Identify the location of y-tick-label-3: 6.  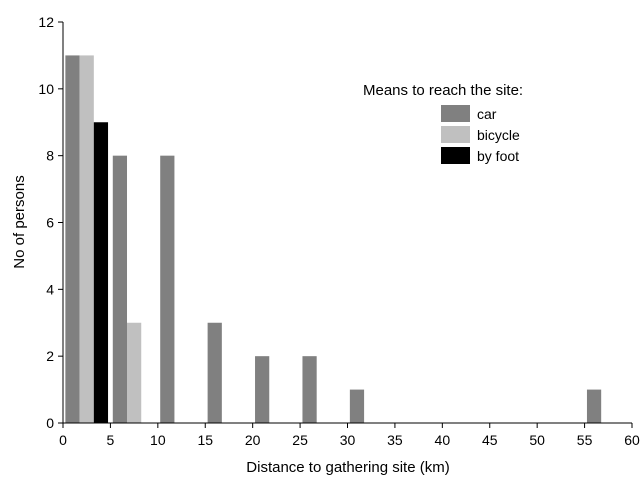
(50, 223).